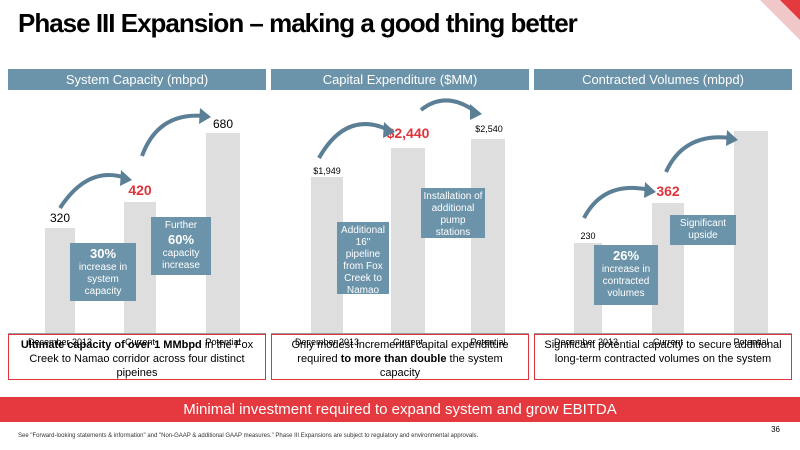 The width and height of the screenshot is (800, 450). Describe the element at coordinates (588, 236) in the screenshot. I see `value-label: 230` at that location.